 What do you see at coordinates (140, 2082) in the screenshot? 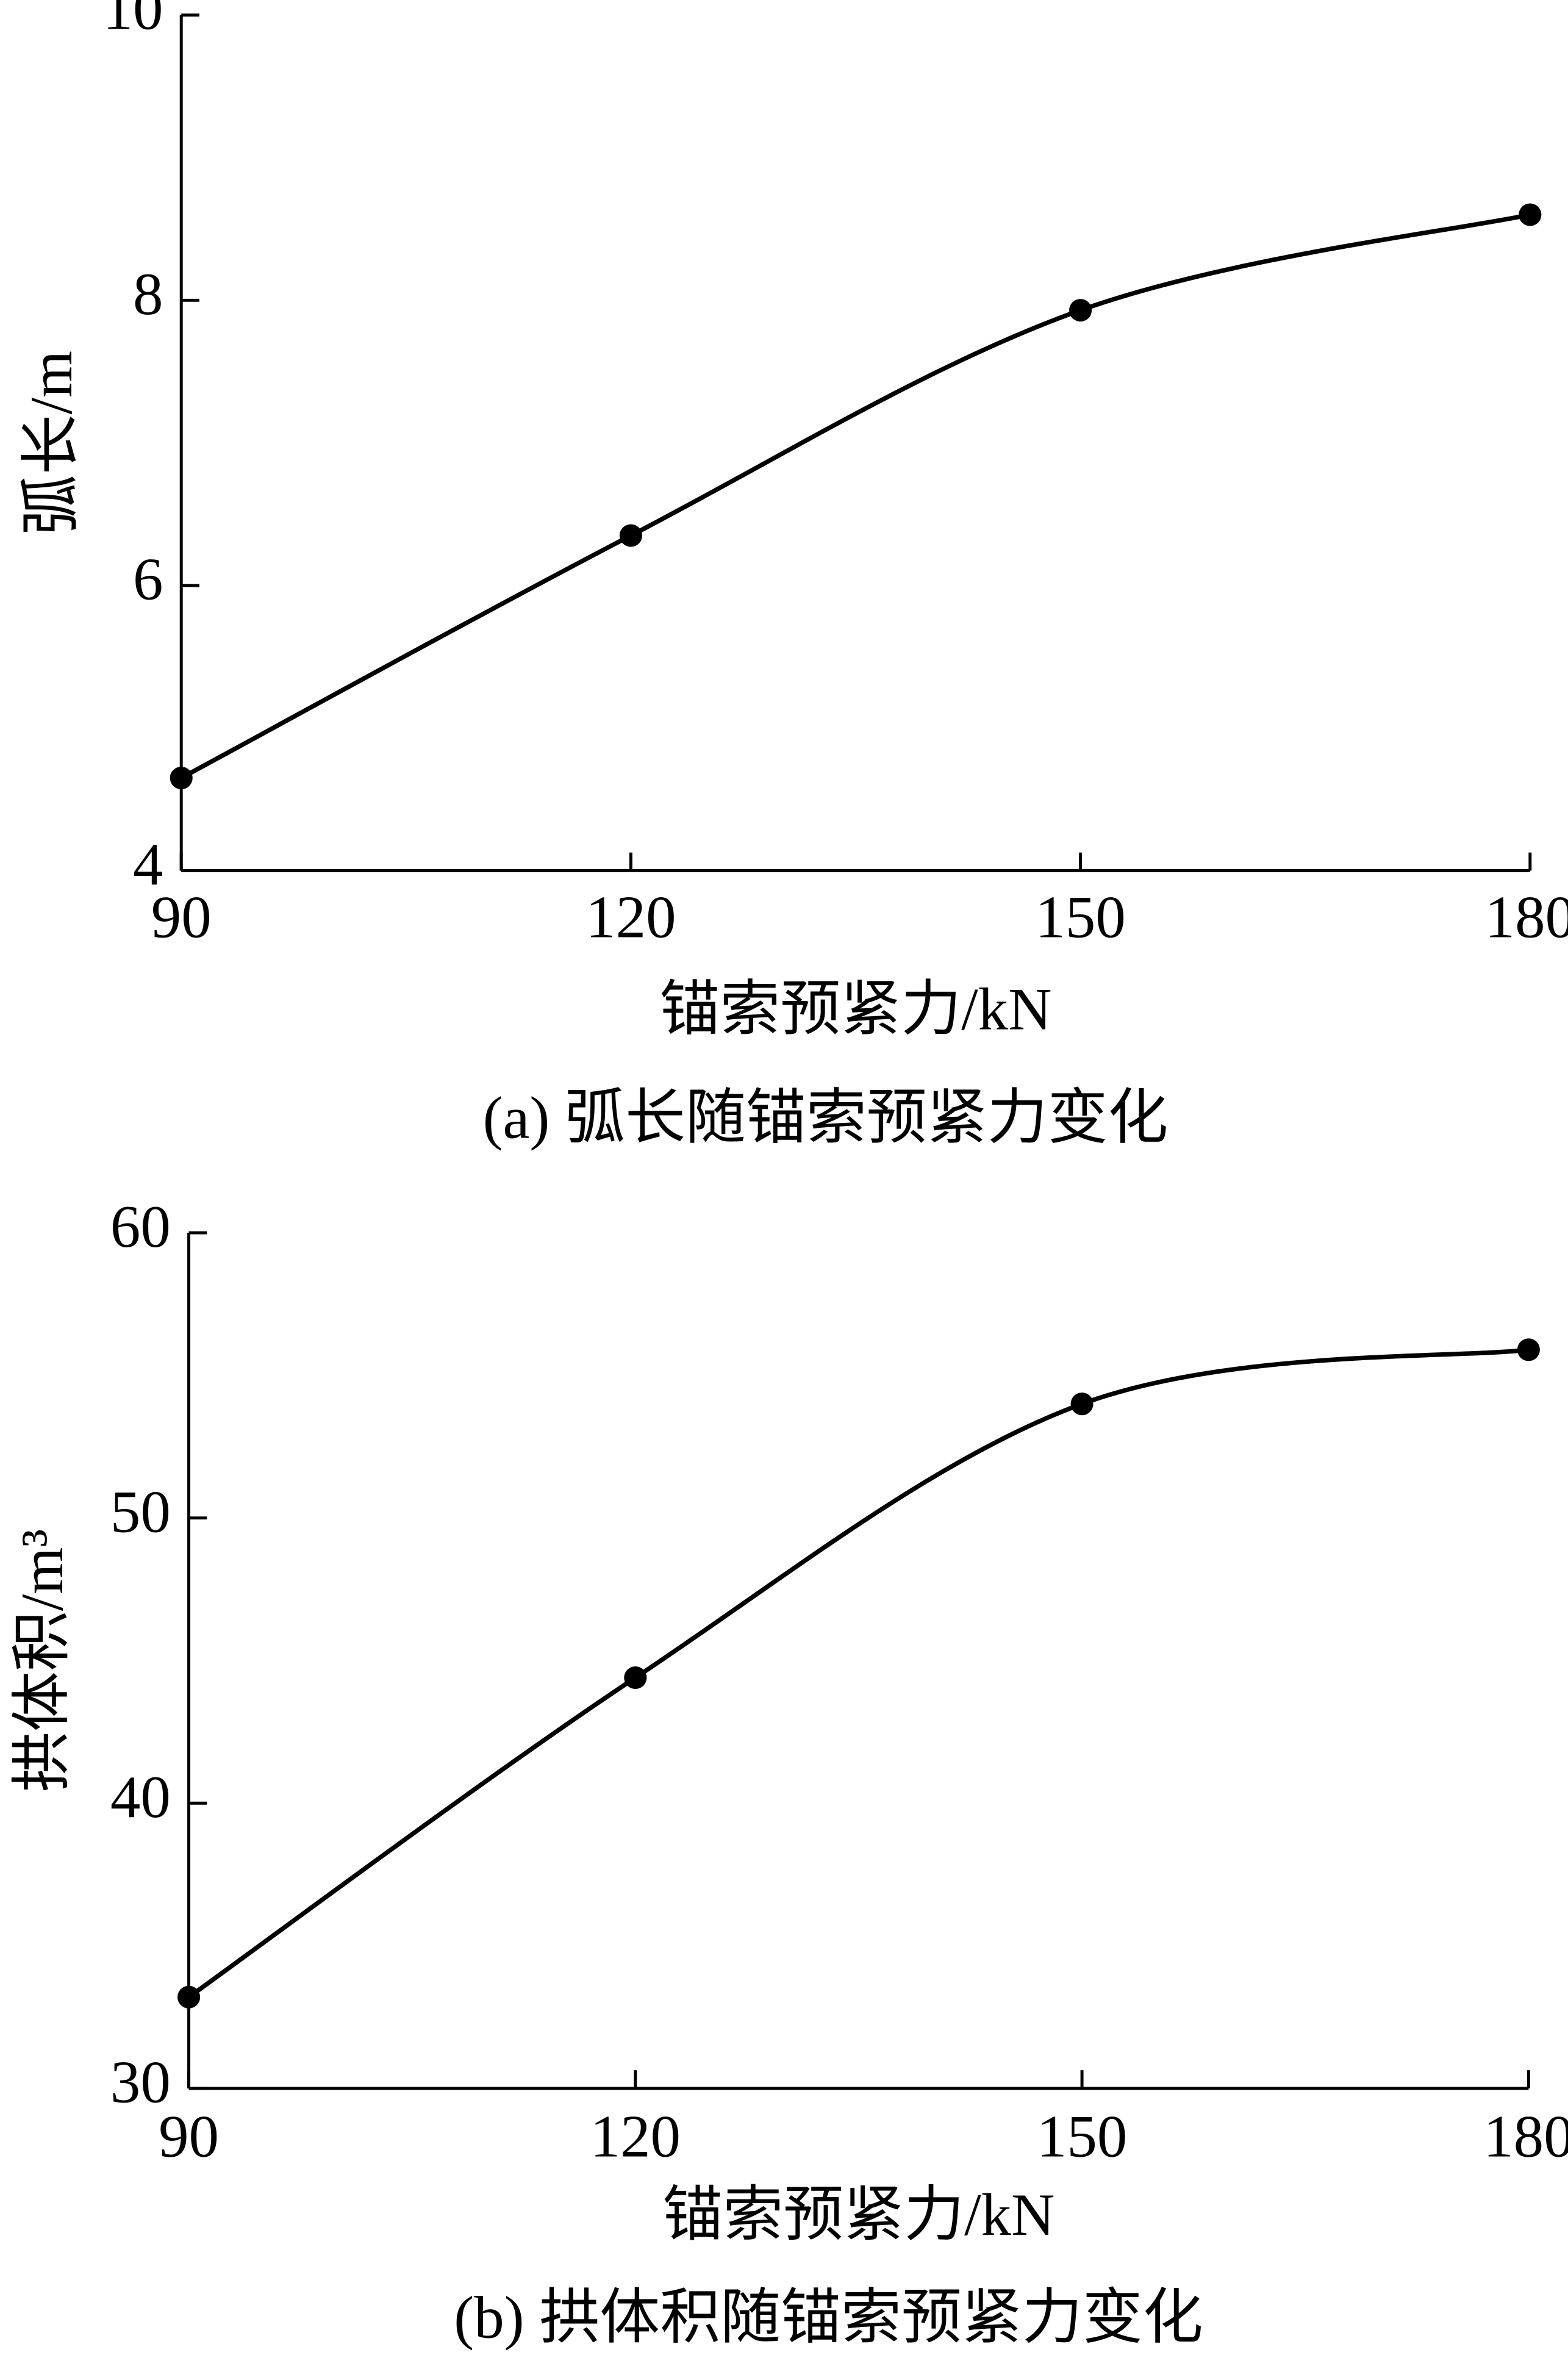
I see `y-tick-label: 30` at bounding box center [140, 2082].